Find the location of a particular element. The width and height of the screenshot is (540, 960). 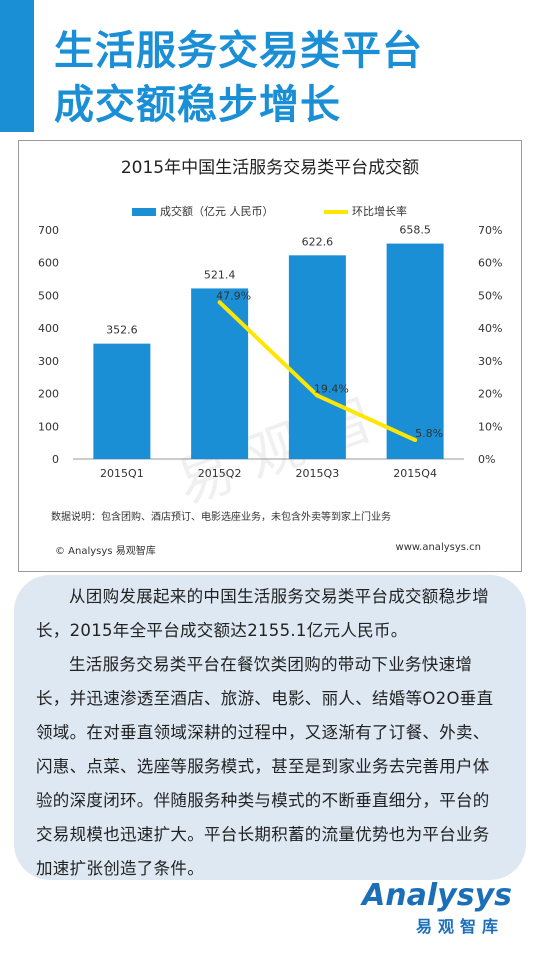

y-right-tick-label: 0% is located at coordinates (486, 459).